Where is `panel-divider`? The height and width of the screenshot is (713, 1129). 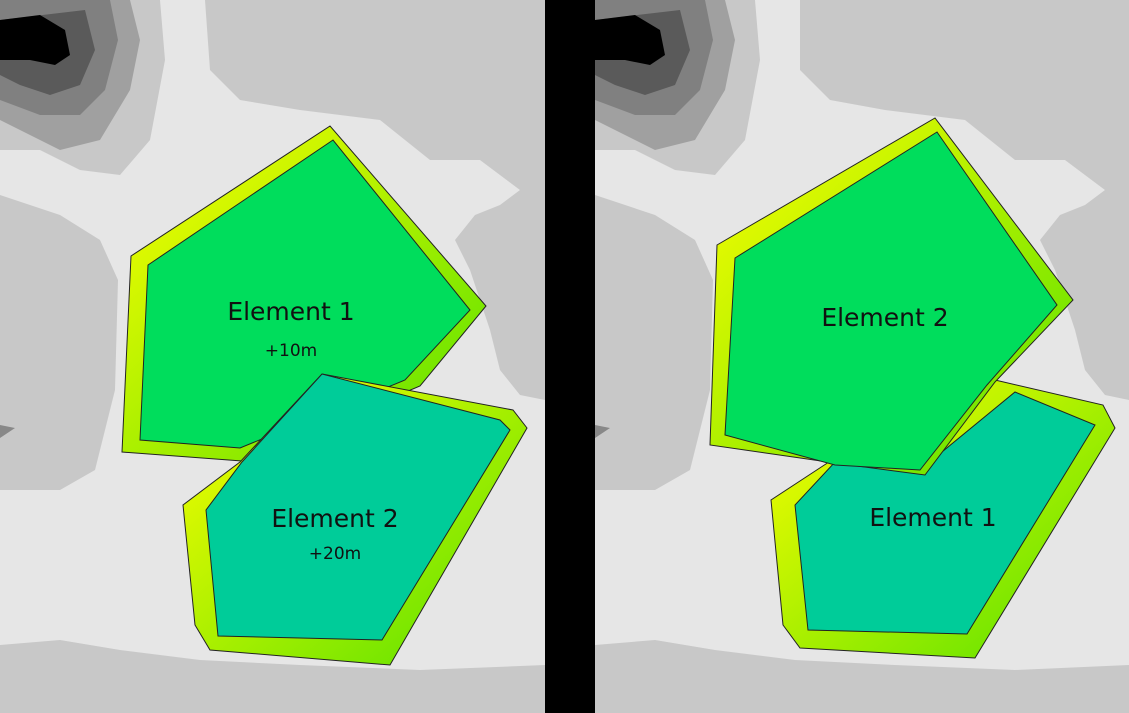 panel-divider is located at coordinates (570, 356).